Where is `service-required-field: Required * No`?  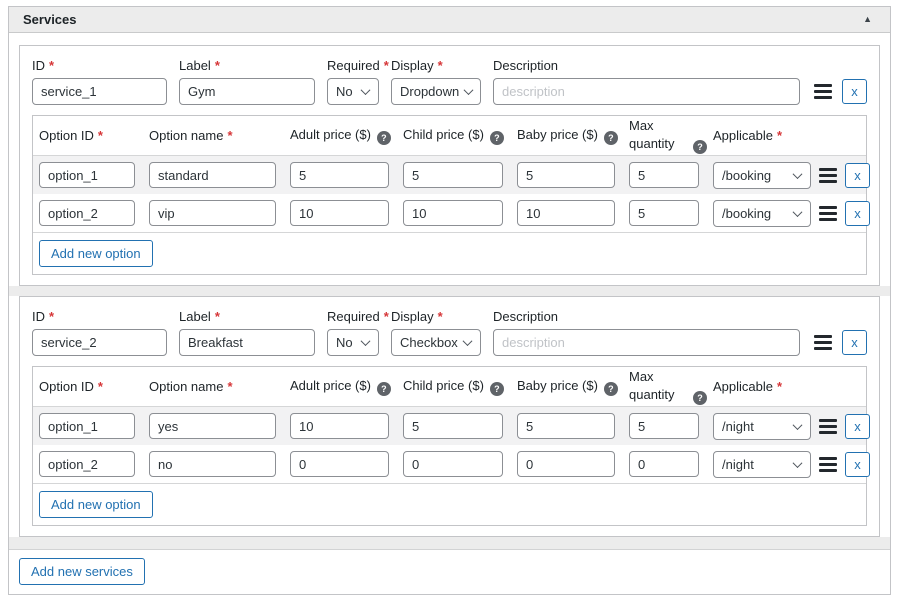 service-required-field: Required * No is located at coordinates (358, 81).